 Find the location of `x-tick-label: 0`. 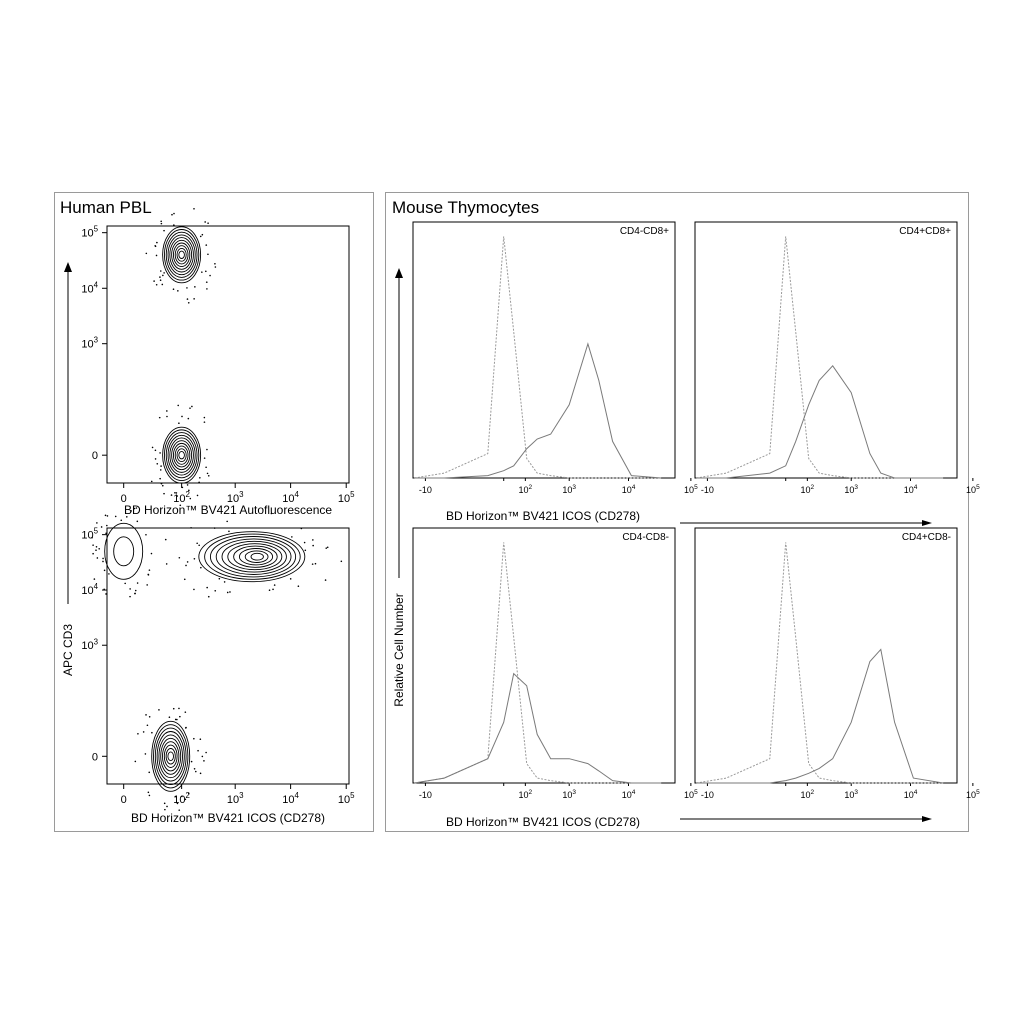

x-tick-label: 0 is located at coordinates (124, 800).